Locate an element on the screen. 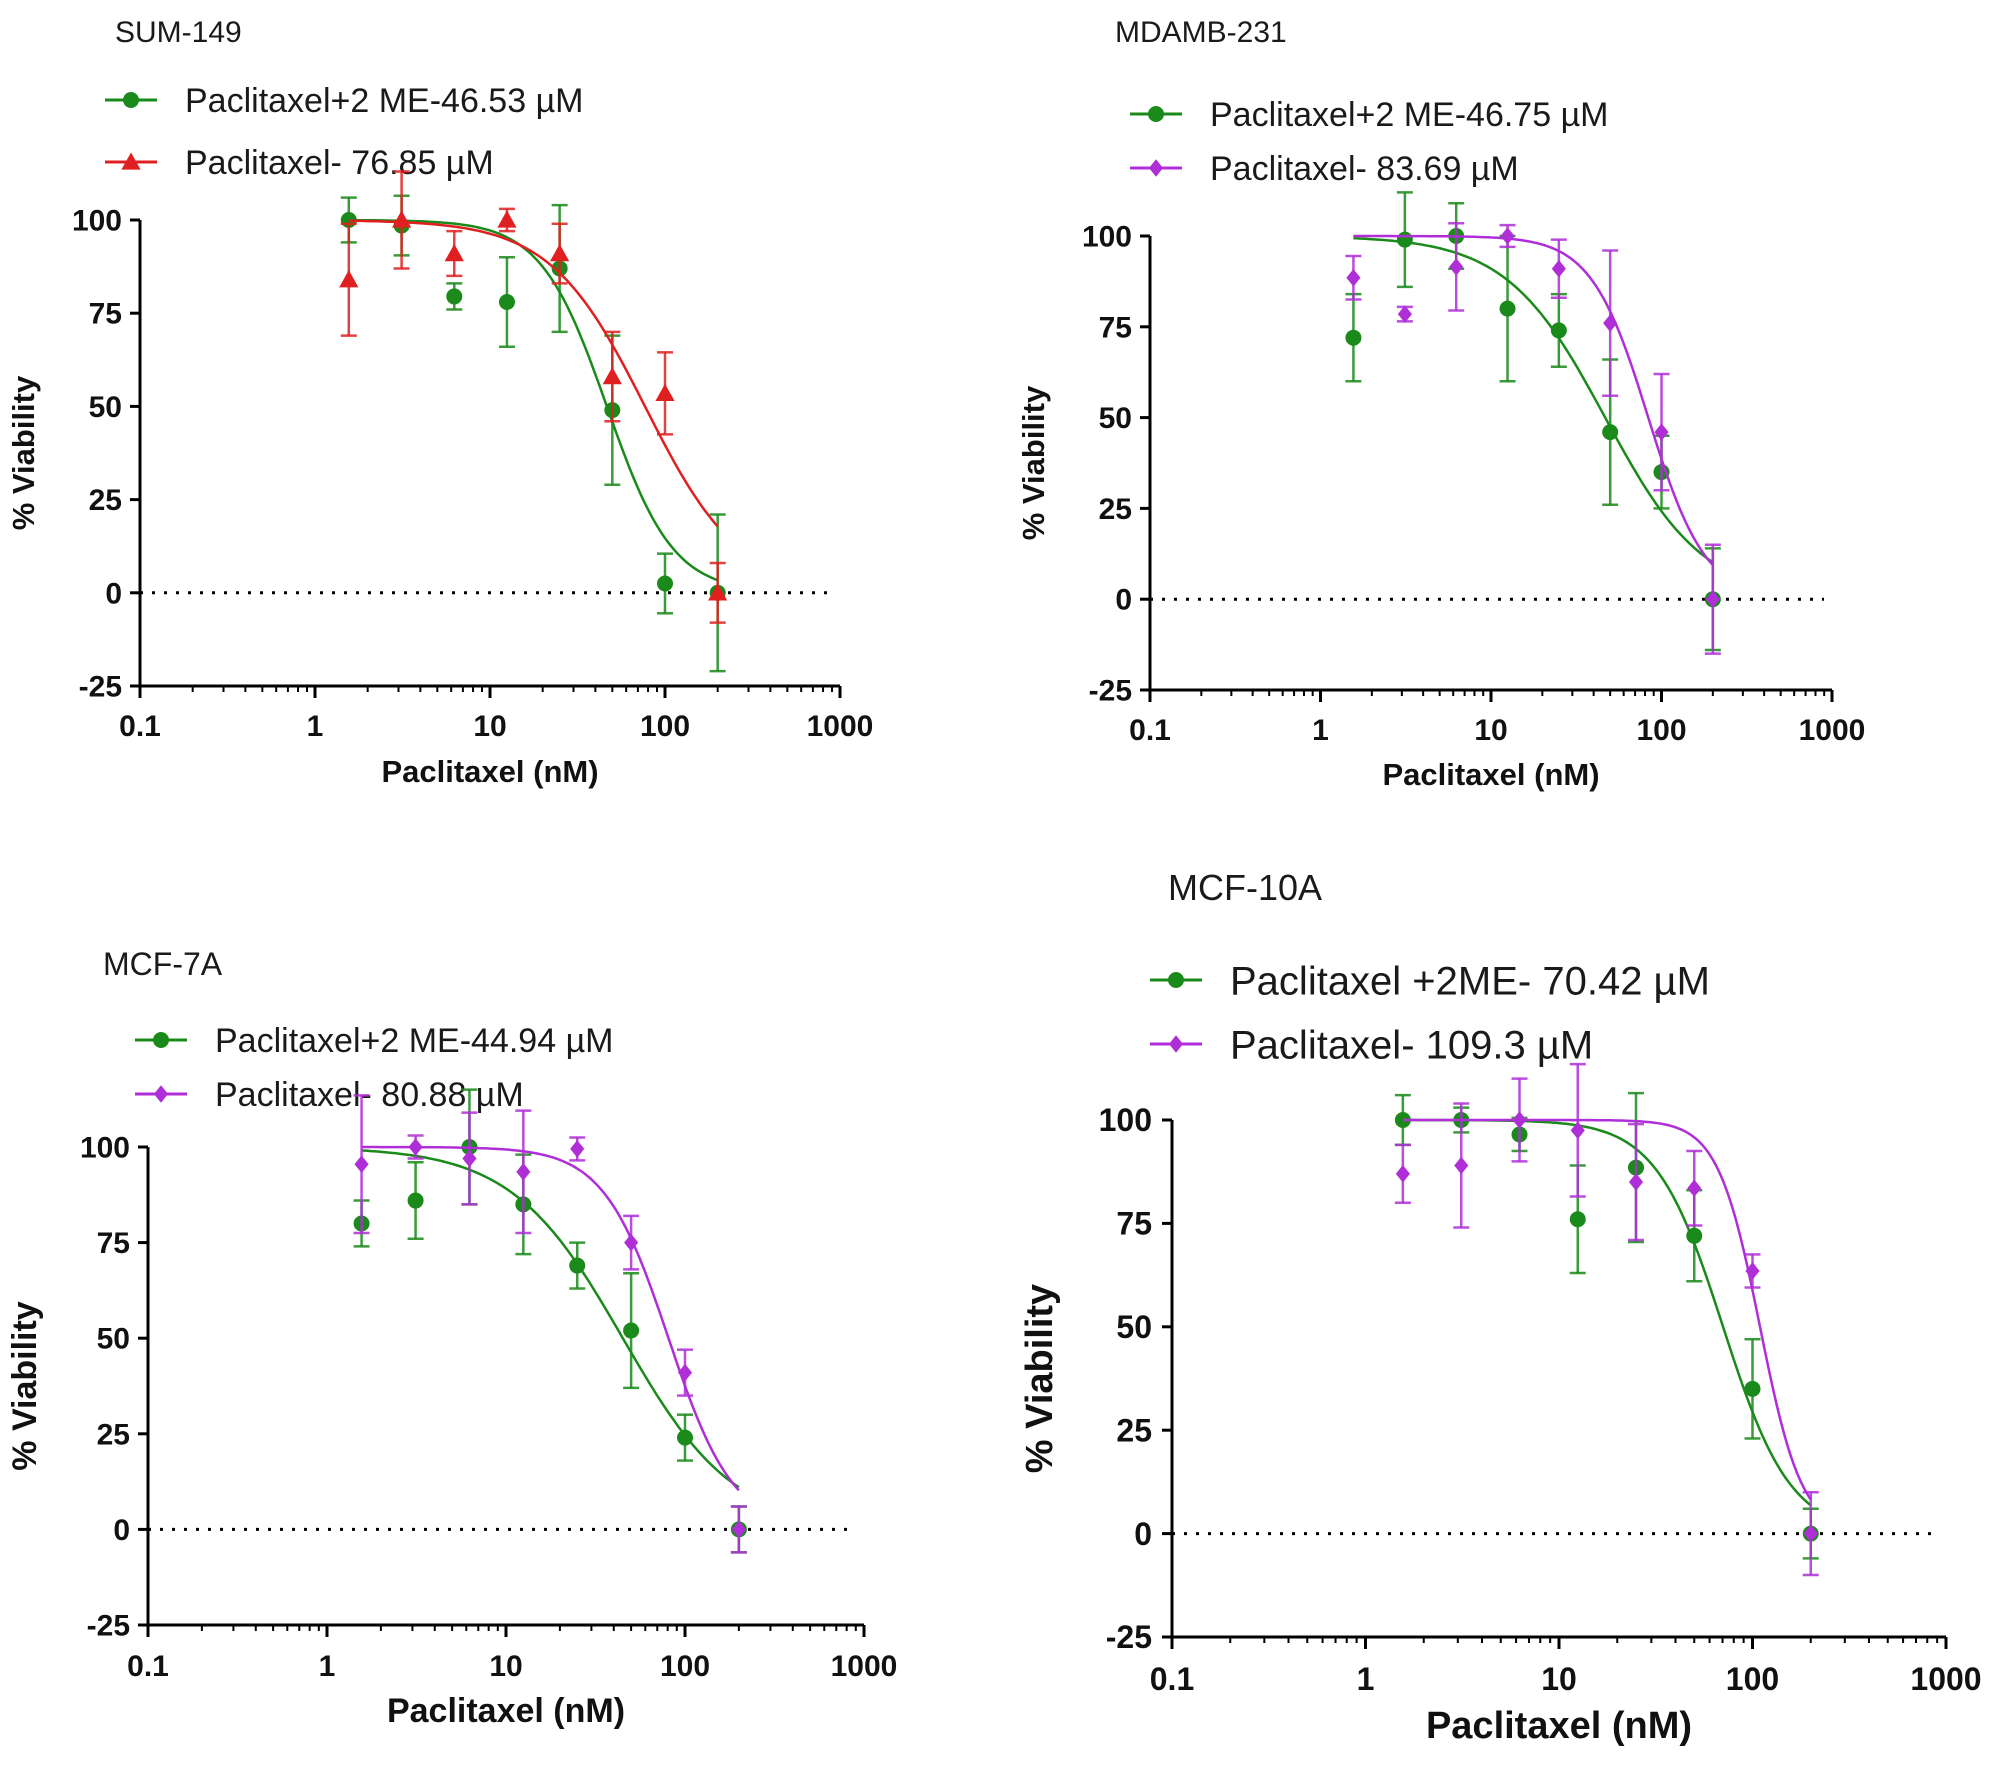 Image resolution: width=2000 pixels, height=1767 pixels. chart-title: MCF-10A is located at coordinates (1245, 887).